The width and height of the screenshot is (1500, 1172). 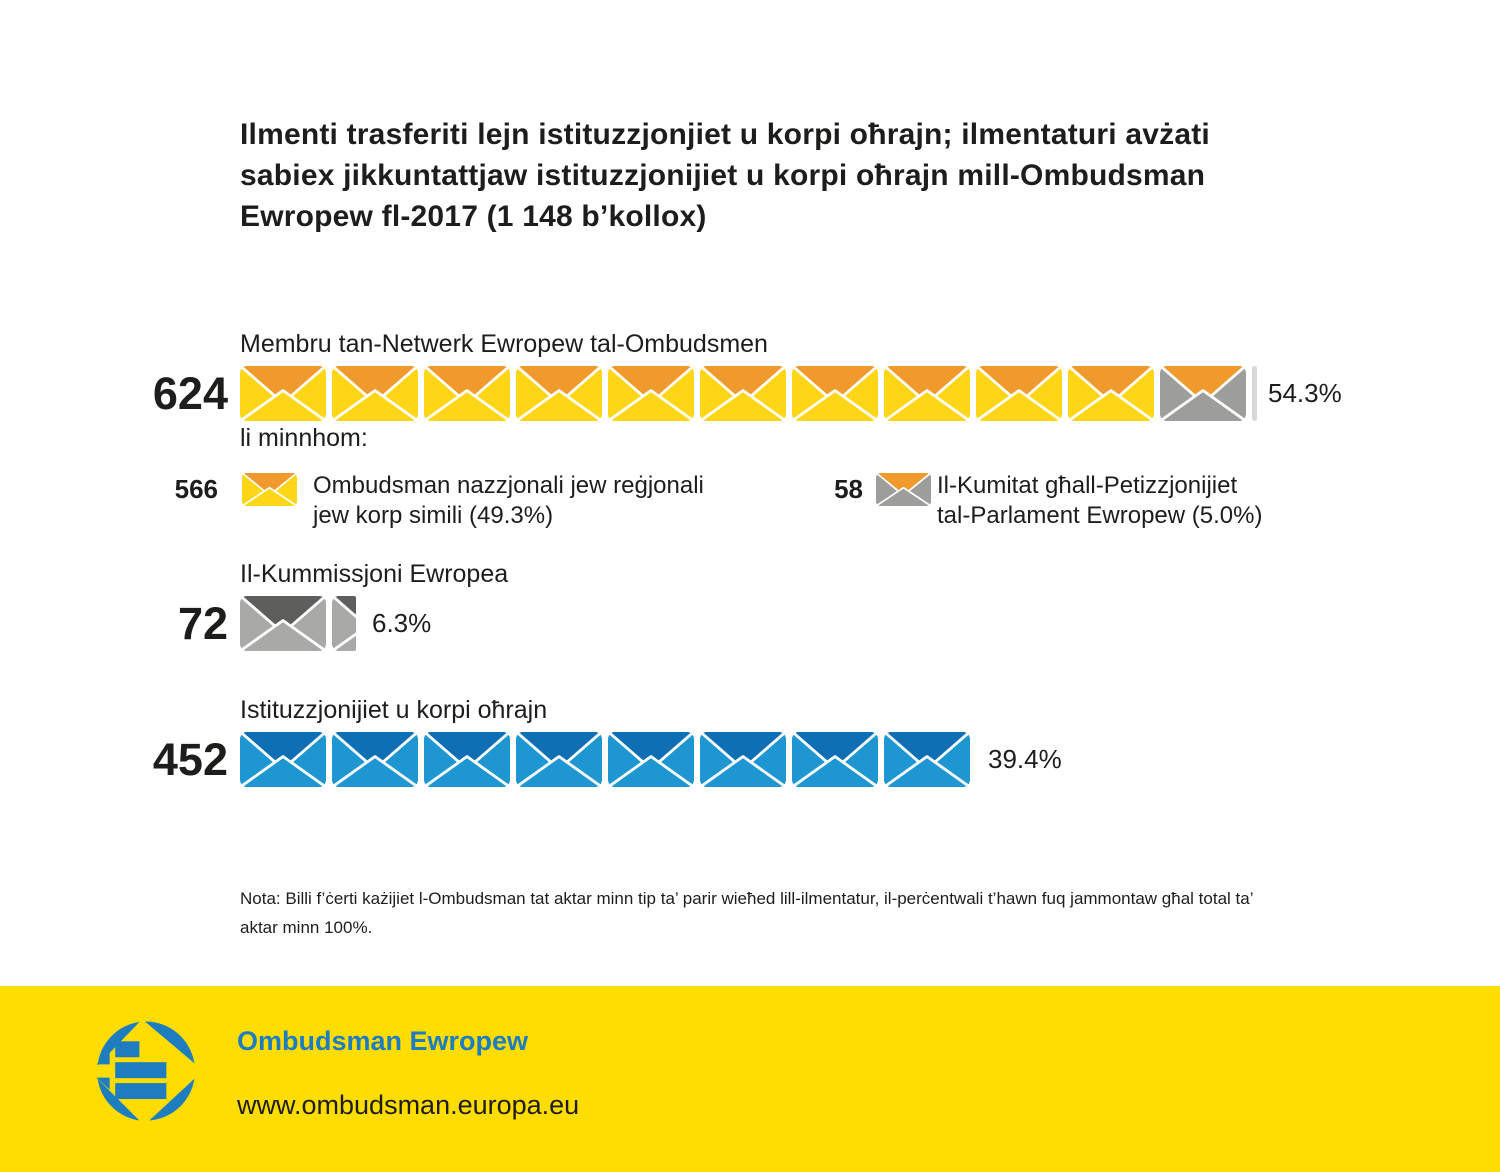 I want to click on network-row-percent: 54.3%, so click(x=1305, y=393).